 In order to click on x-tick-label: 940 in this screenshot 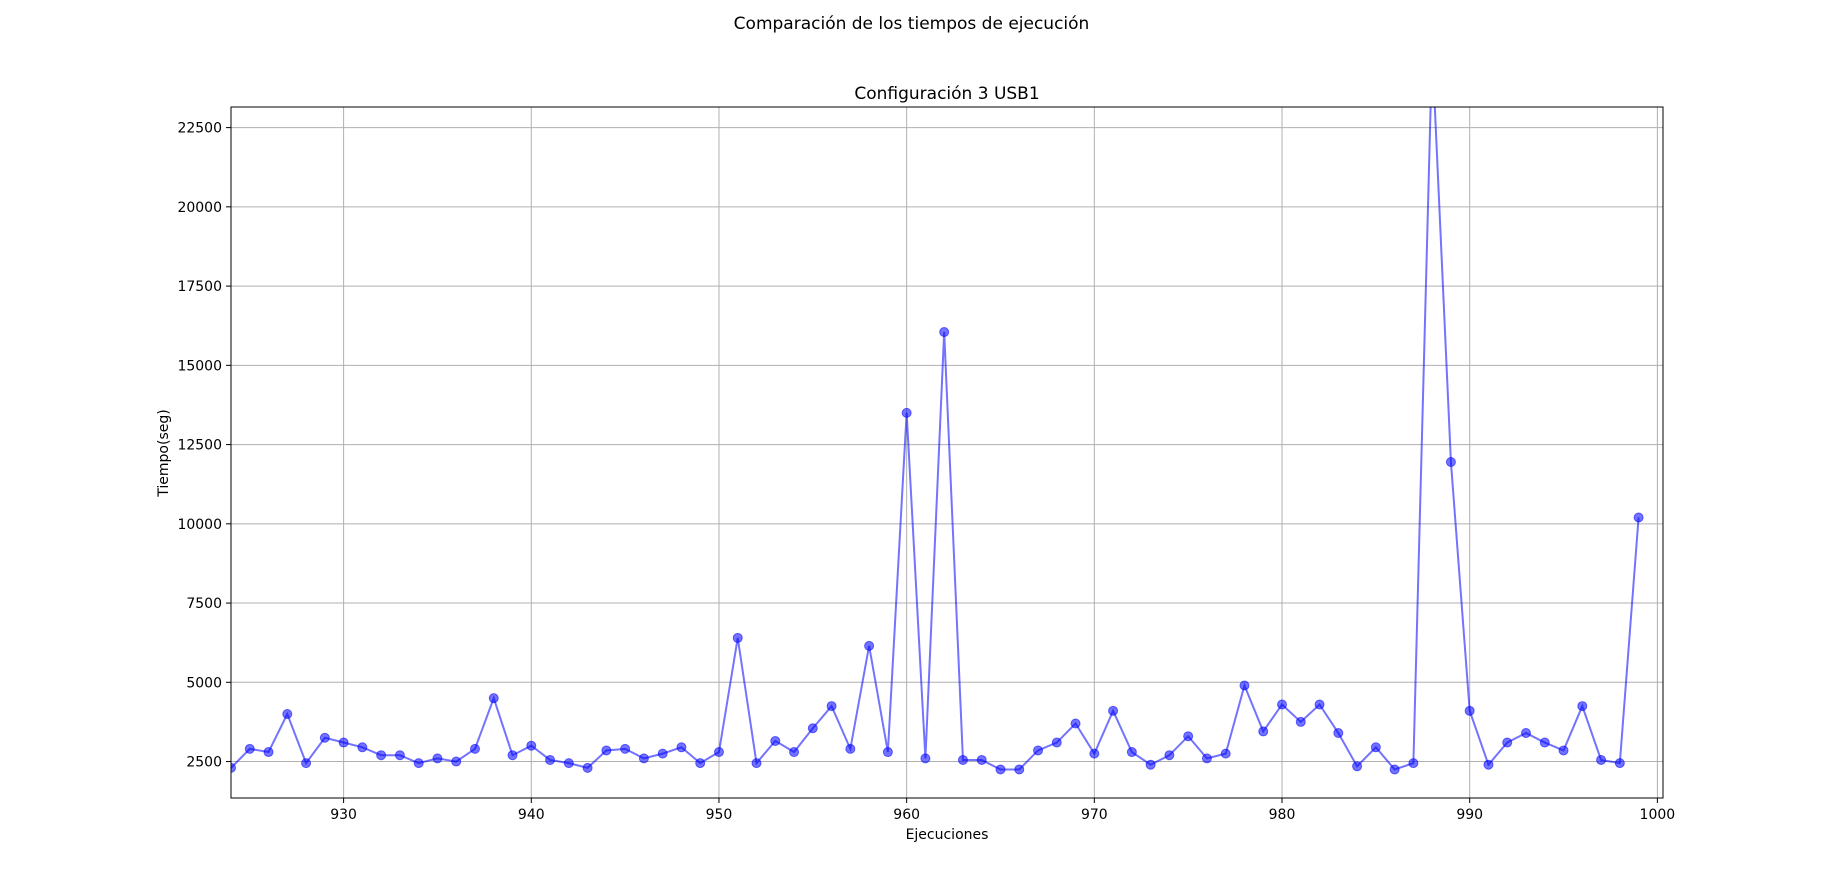, I will do `click(531, 815)`.